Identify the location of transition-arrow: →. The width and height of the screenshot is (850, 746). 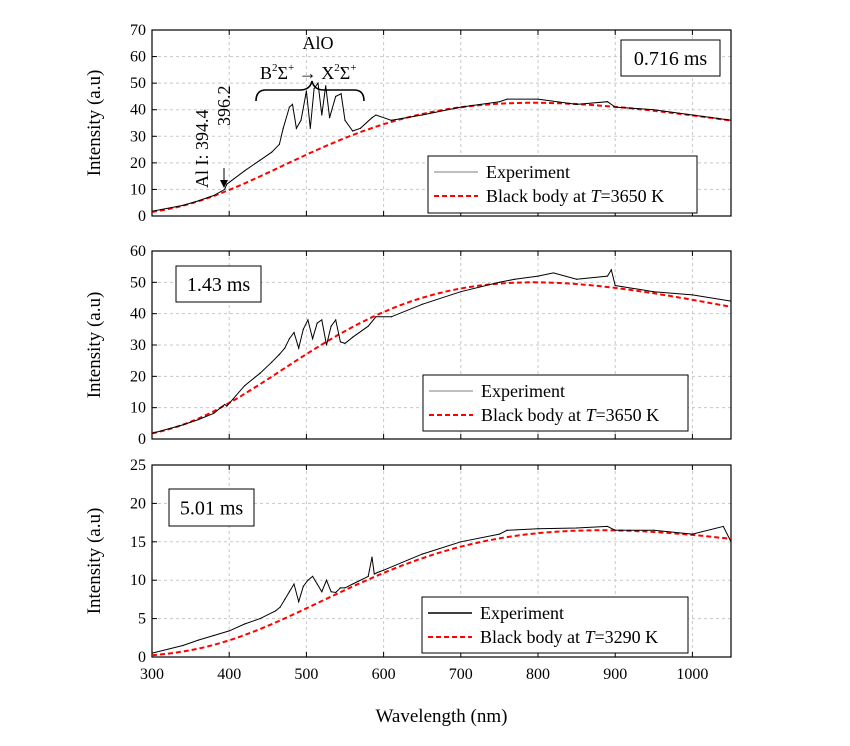
(307, 73).